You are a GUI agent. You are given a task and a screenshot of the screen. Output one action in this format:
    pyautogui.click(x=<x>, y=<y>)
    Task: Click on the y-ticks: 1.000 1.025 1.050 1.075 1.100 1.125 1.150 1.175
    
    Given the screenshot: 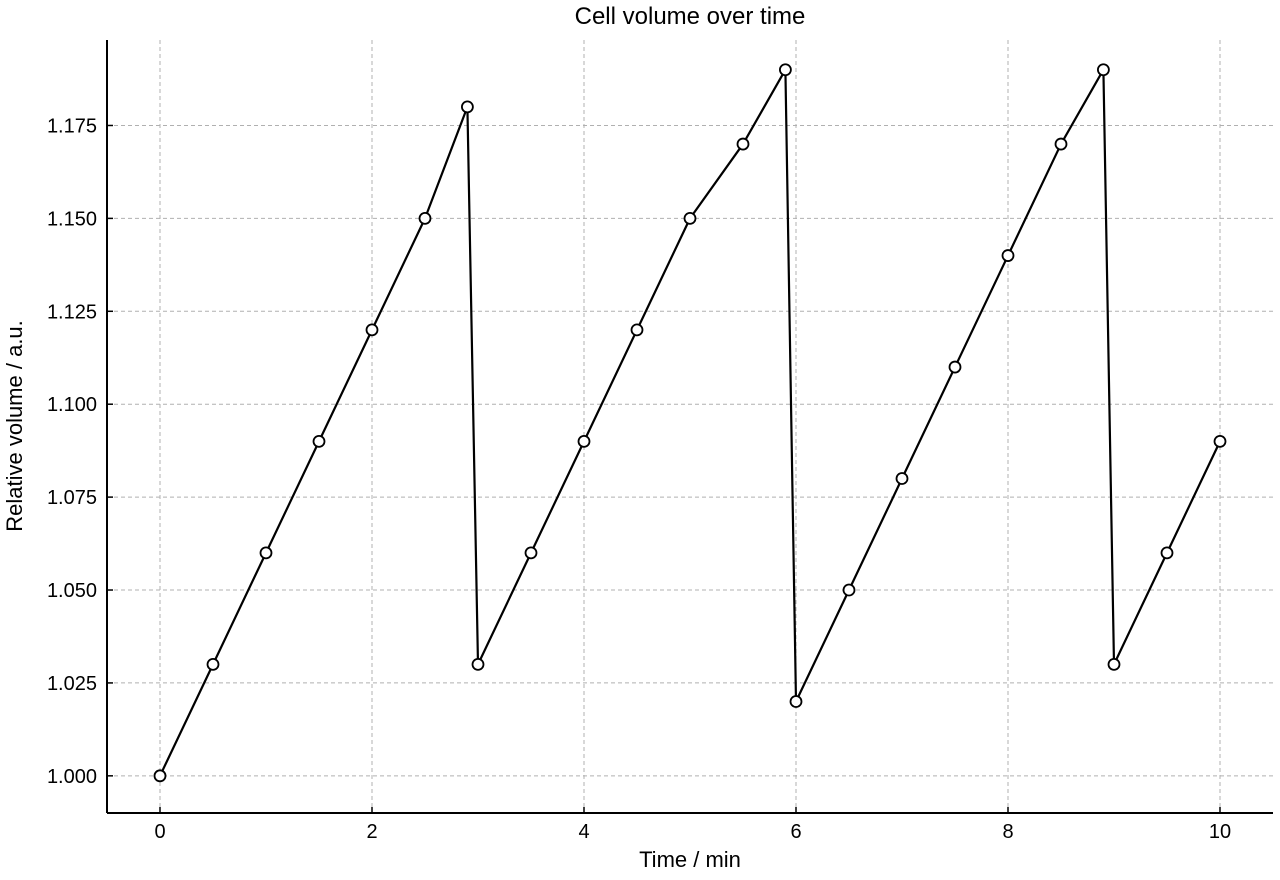 What is the action you would take?
    pyautogui.click(x=80, y=451)
    